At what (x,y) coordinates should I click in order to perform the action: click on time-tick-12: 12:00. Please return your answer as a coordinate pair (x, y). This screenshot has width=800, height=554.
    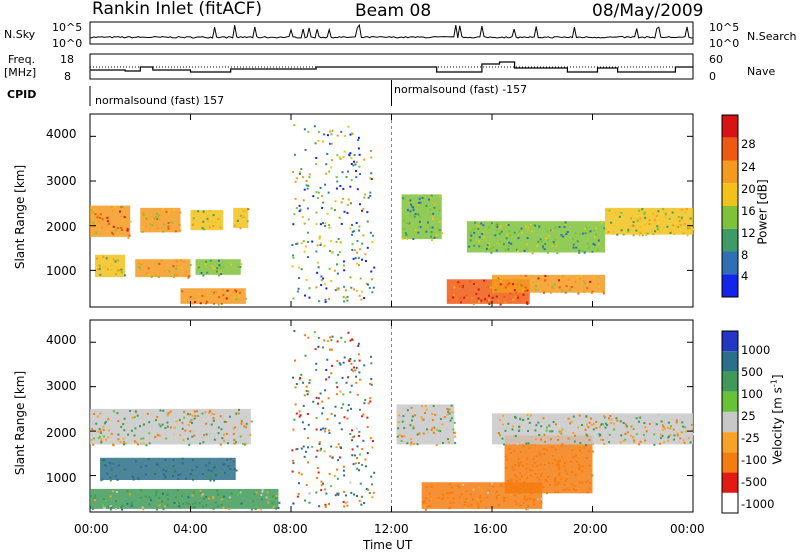
    Looking at the image, I should click on (391, 529).